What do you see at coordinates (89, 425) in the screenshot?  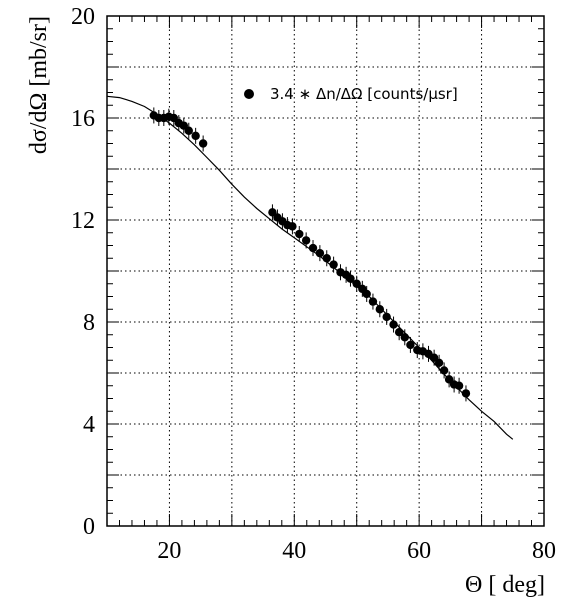 I see `y-tick-label: 4` at bounding box center [89, 425].